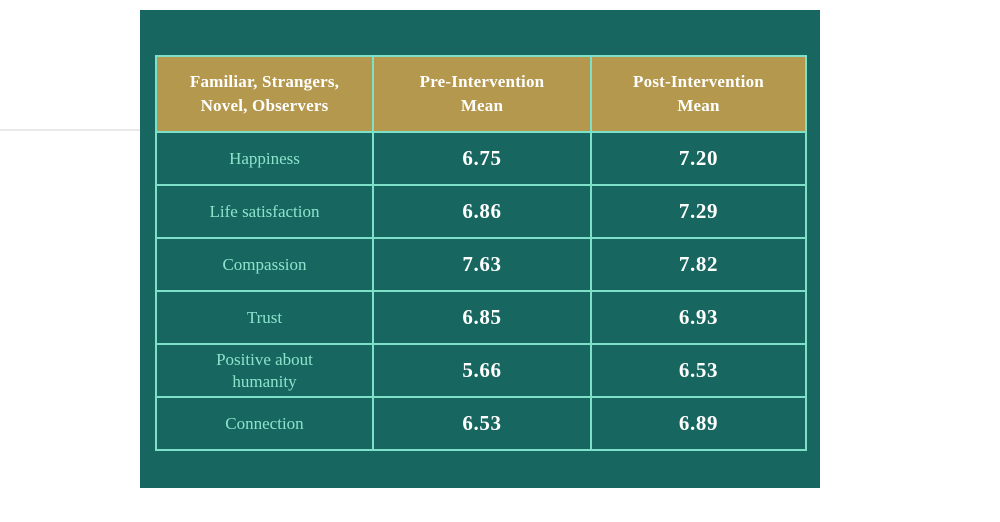 The height and width of the screenshot is (522, 1000). Describe the element at coordinates (70, 130) in the screenshot. I see `left-edge-divider` at that location.